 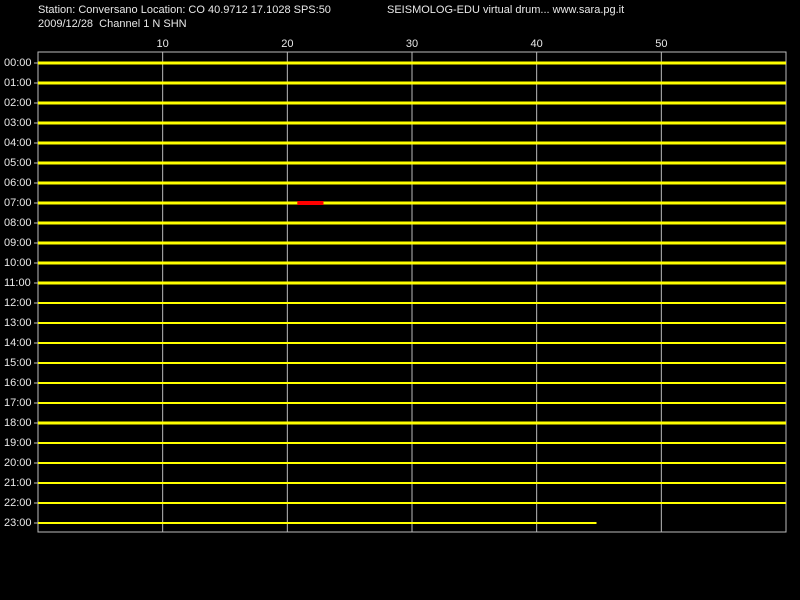 What do you see at coordinates (18, 123) in the screenshot?
I see `row-label: 03:00` at bounding box center [18, 123].